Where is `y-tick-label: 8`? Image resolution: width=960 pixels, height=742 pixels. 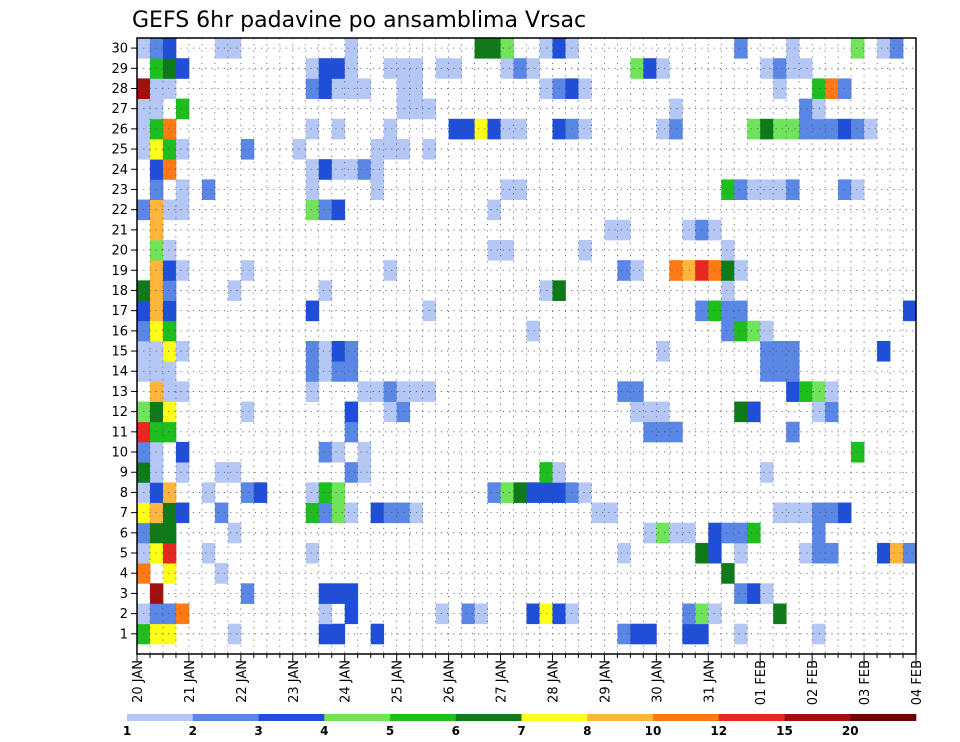
y-tick-label: 8 is located at coordinates (124, 493).